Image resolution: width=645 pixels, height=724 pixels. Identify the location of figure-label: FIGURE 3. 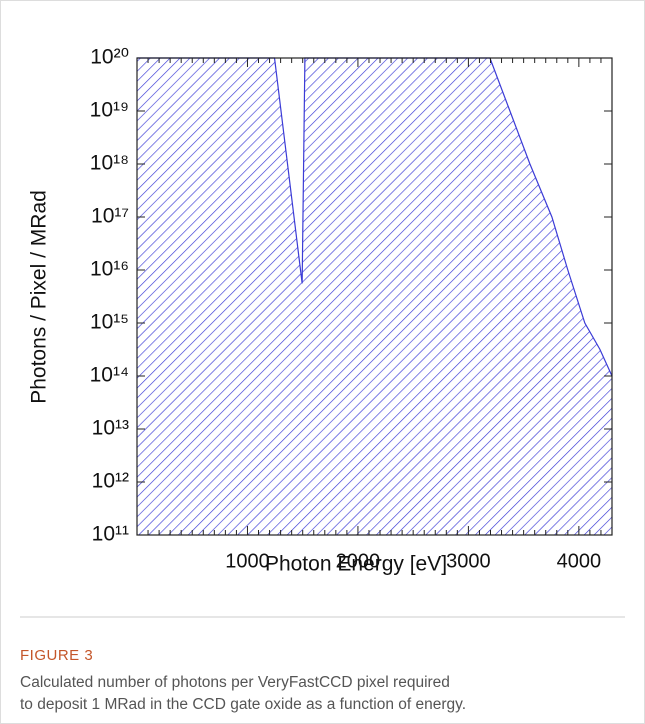
(56, 655).